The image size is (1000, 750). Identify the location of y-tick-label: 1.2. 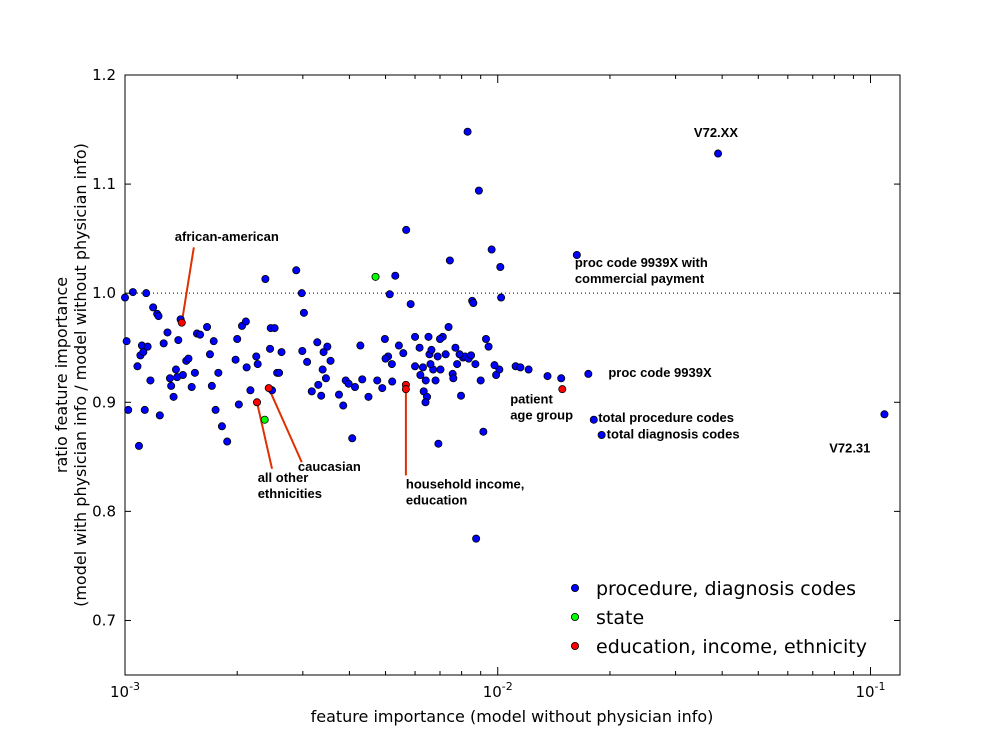
(104, 75).